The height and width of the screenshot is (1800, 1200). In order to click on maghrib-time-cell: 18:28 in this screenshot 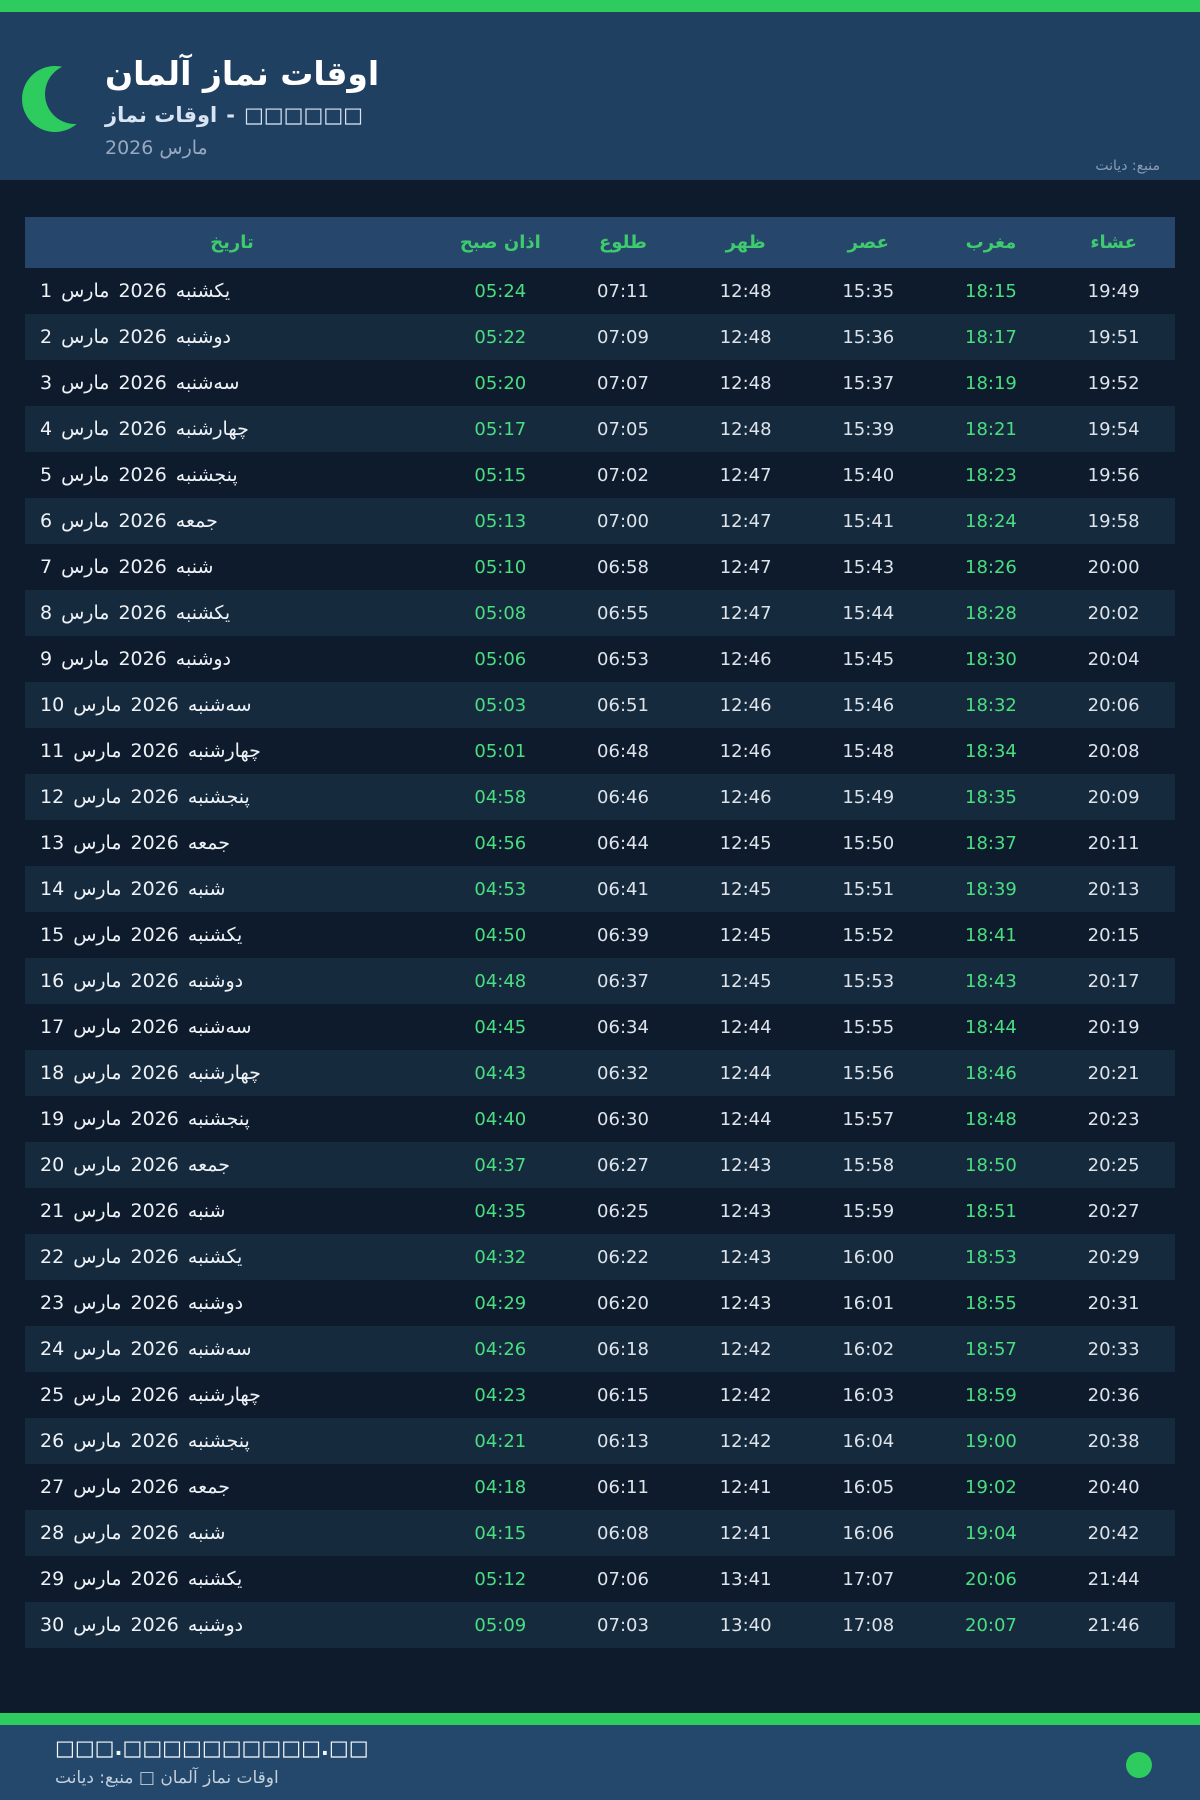, I will do `click(991, 613)`.